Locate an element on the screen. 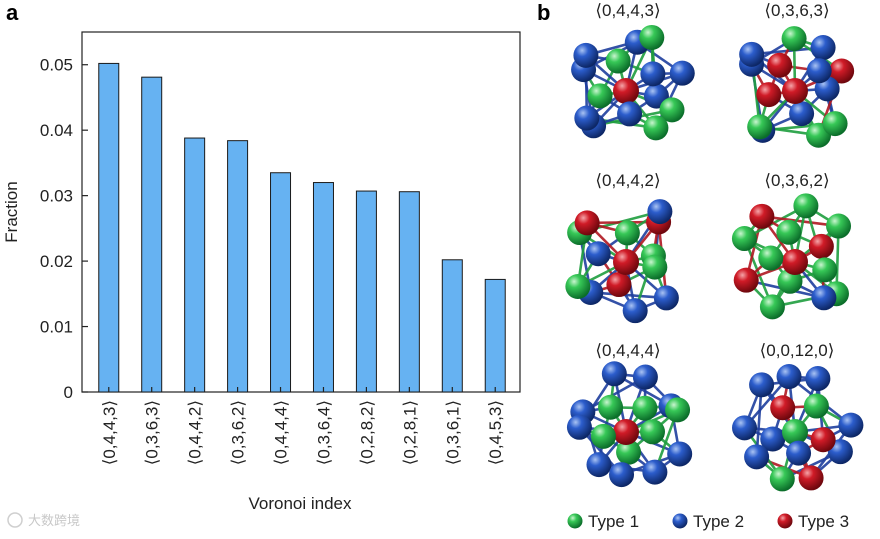  legend: Type 1 Type 2 Type 3 is located at coordinates (708, 521).